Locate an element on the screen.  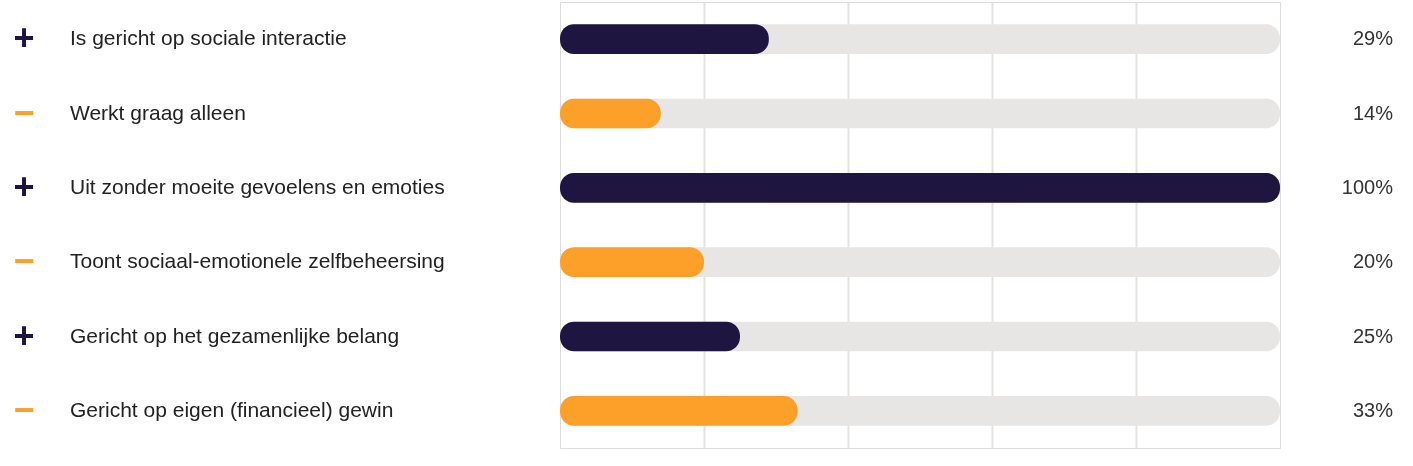
y-tick-label: Toont sociaal-emotionele zelfbeheersing is located at coordinates (257, 261).